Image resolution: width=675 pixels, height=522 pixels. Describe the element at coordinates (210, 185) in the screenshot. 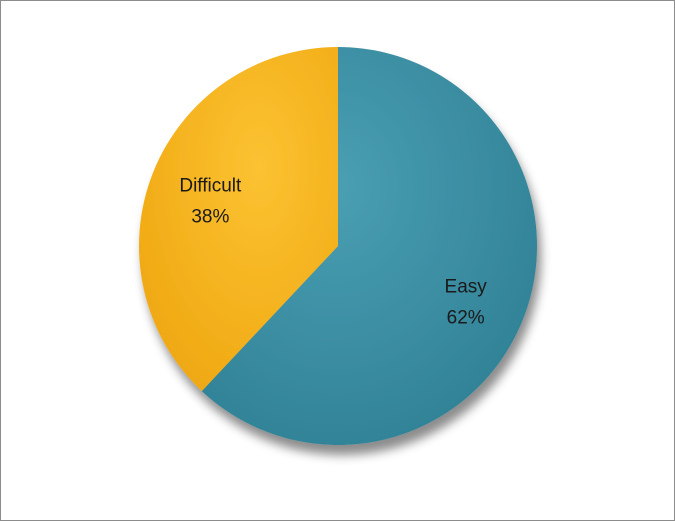

I see `slice-label-difficult: Difficult` at that location.